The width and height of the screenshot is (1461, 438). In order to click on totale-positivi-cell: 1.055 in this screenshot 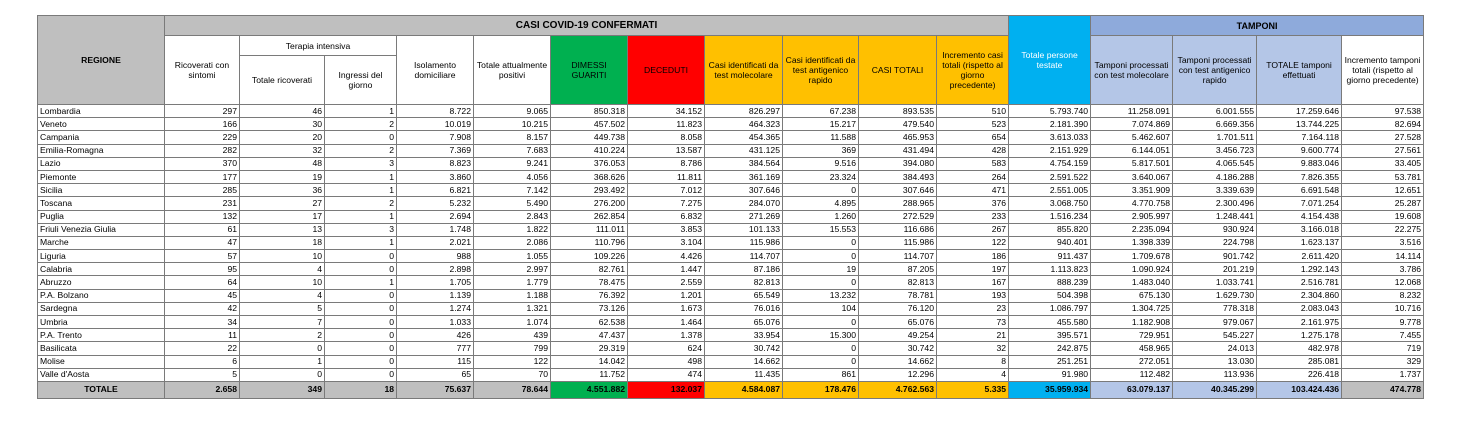, I will do `click(512, 256)`.